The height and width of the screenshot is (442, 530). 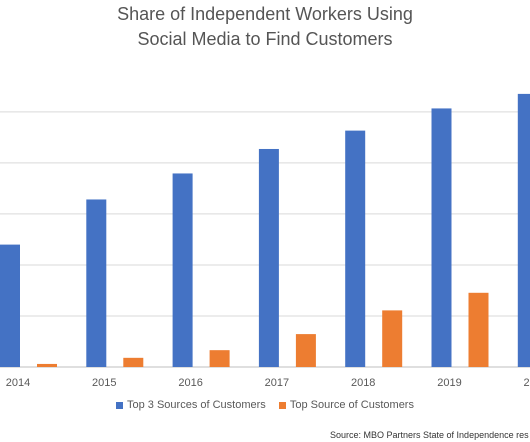 What do you see at coordinates (449, 383) in the screenshot?
I see `x-label-2019: 2019` at bounding box center [449, 383].